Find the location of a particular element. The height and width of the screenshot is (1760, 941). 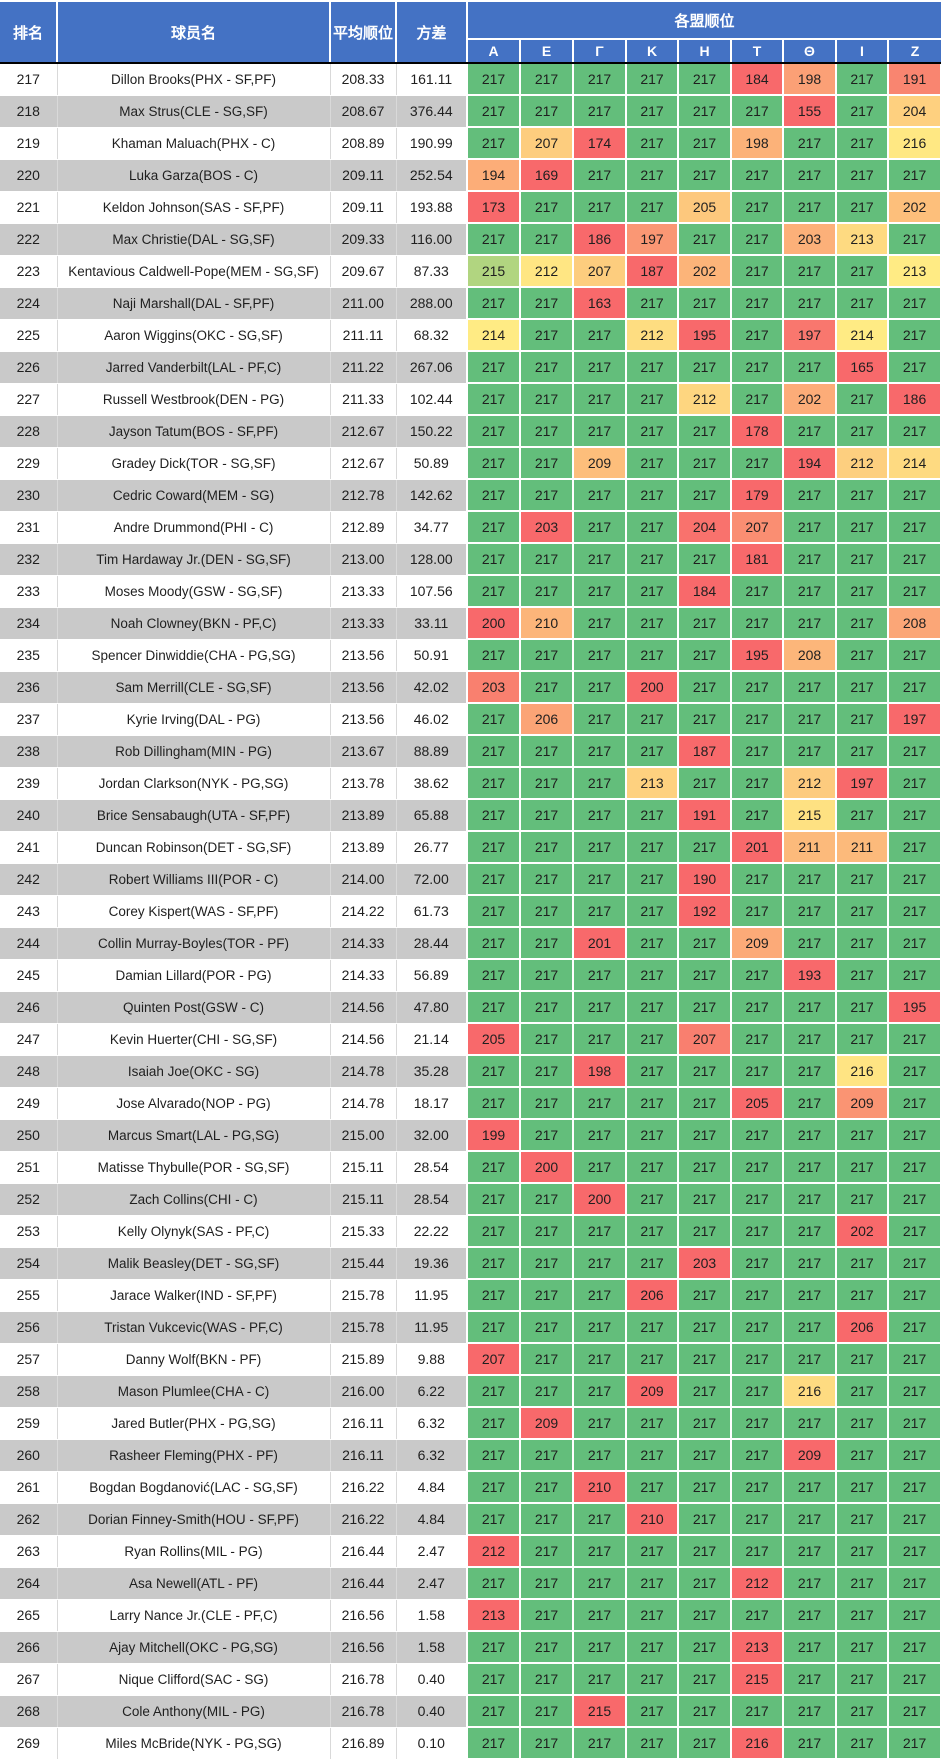

league-rank-cell: 202 is located at coordinates (809, 399).